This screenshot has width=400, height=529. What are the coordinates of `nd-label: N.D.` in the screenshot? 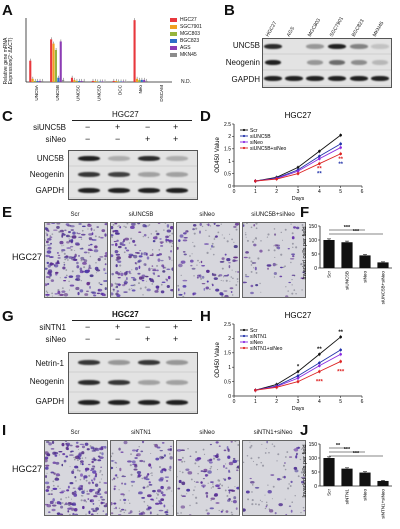 It's located at (186, 82).